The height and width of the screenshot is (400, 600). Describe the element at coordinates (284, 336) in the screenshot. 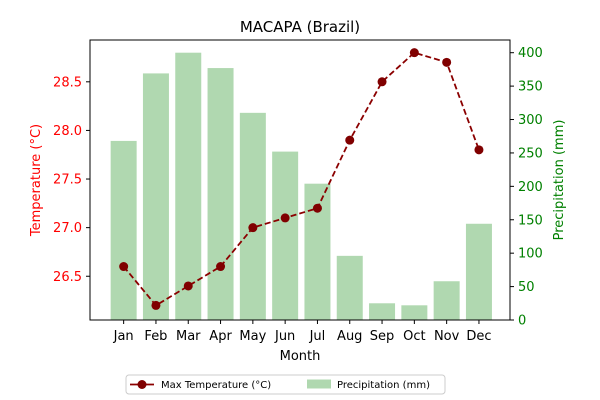

I see `x-tick-label: Jun` at that location.